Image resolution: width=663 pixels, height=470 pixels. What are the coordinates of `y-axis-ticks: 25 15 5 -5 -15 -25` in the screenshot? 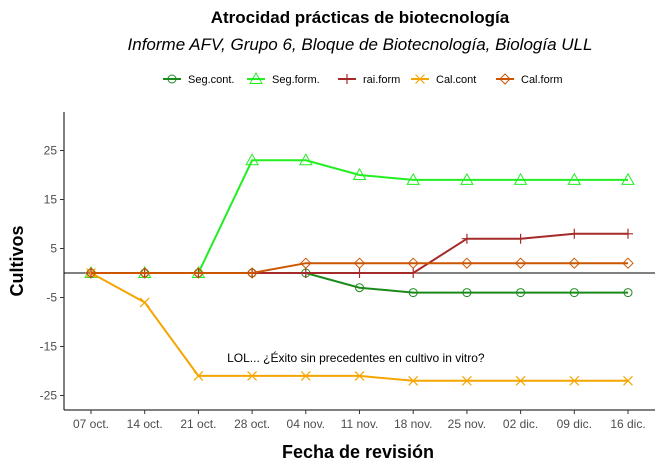 It's located at (52, 273).